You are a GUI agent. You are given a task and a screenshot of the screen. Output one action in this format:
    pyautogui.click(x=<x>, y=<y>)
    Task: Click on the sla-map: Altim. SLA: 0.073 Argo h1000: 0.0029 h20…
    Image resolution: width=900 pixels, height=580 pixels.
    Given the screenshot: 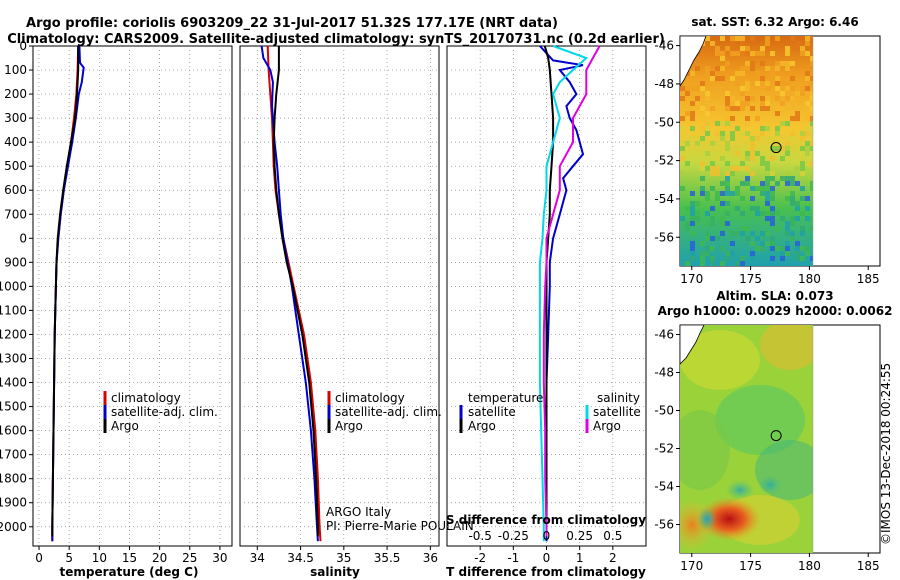 What is the action you would take?
    pyautogui.click(x=773, y=431)
    